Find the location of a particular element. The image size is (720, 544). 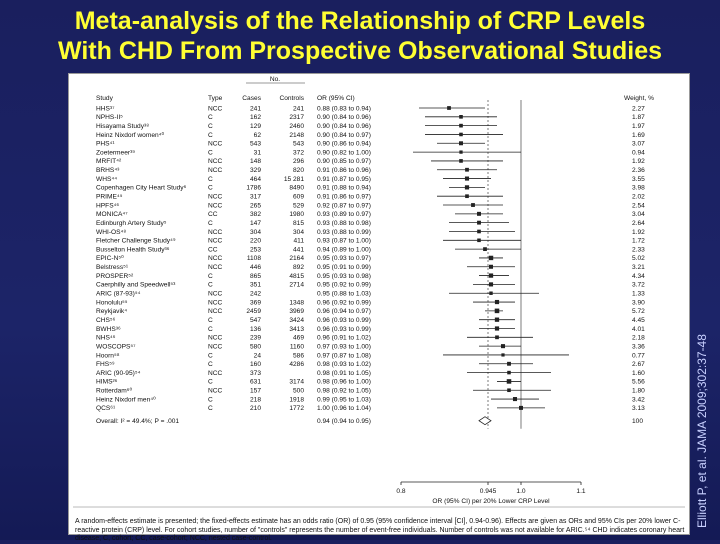

study-weight: 1.80 is located at coordinates (638, 391).